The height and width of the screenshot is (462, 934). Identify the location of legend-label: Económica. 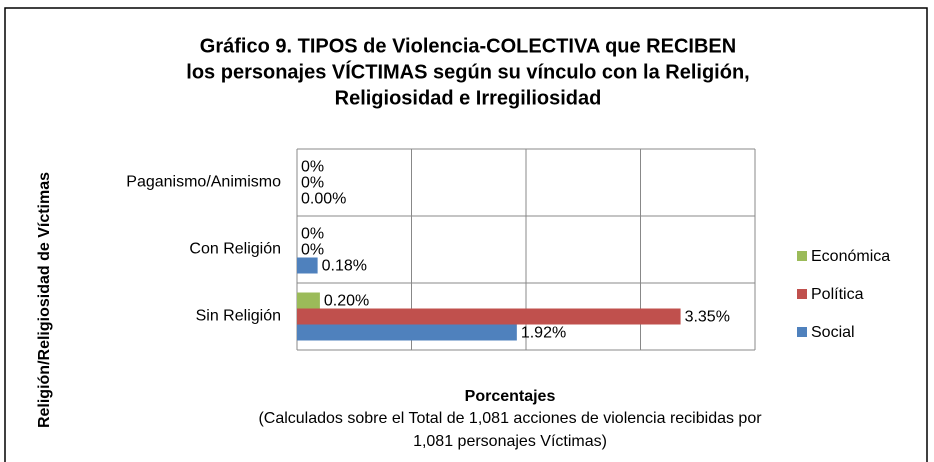
(850, 256).